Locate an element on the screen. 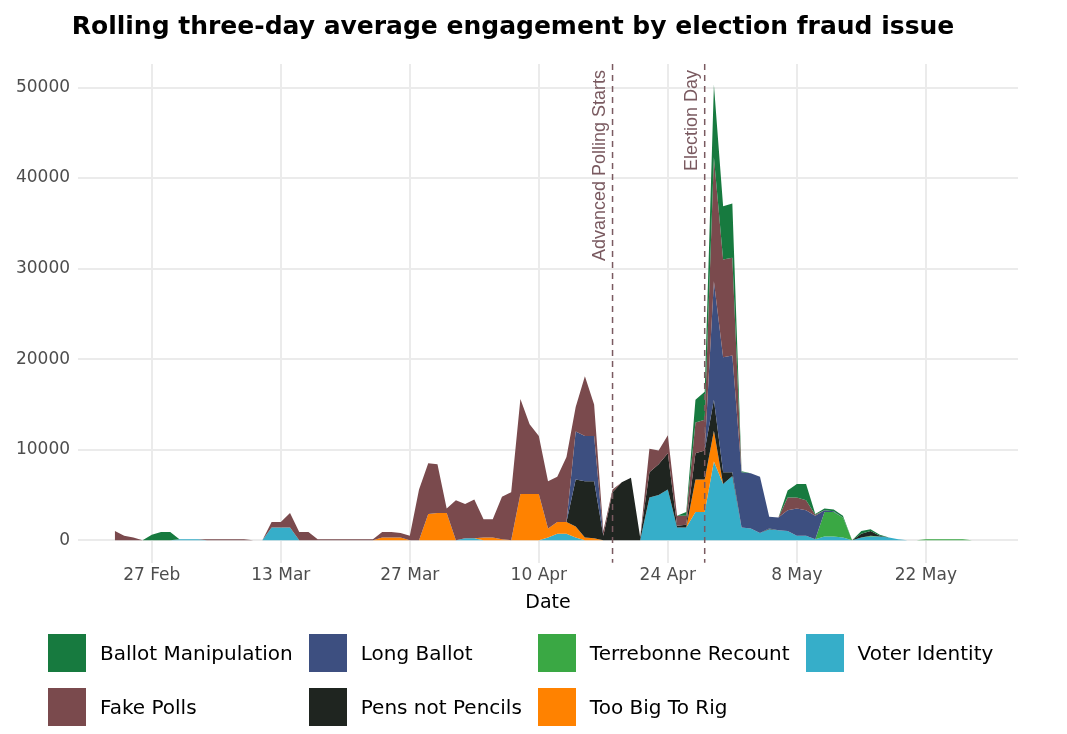  y-tick-label: 0 is located at coordinates (65, 538).